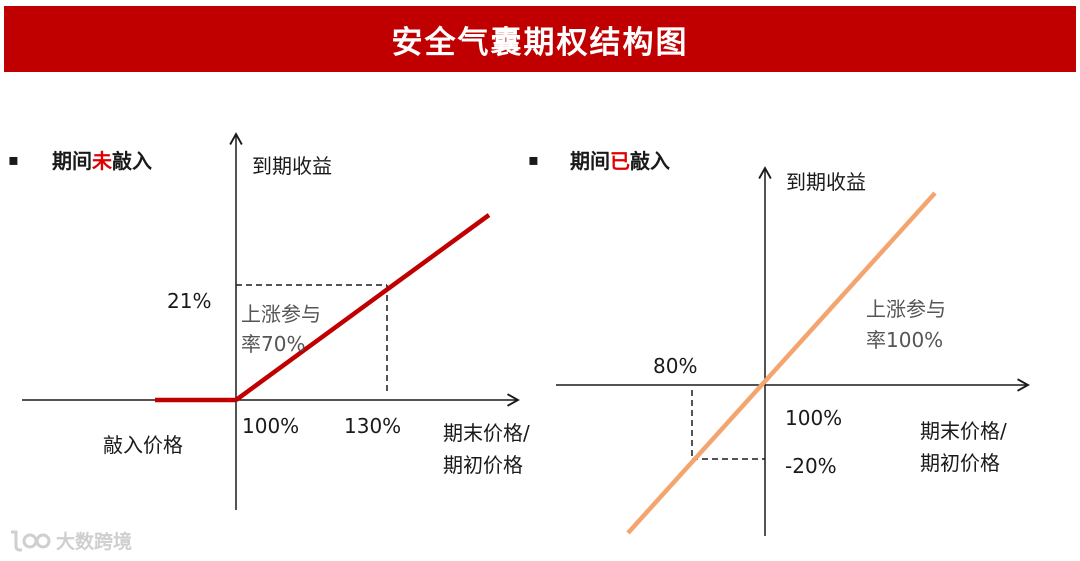 The height and width of the screenshot is (561, 1080). What do you see at coordinates (132, 161) in the screenshot?
I see `left-heading-post: 敲入` at bounding box center [132, 161].